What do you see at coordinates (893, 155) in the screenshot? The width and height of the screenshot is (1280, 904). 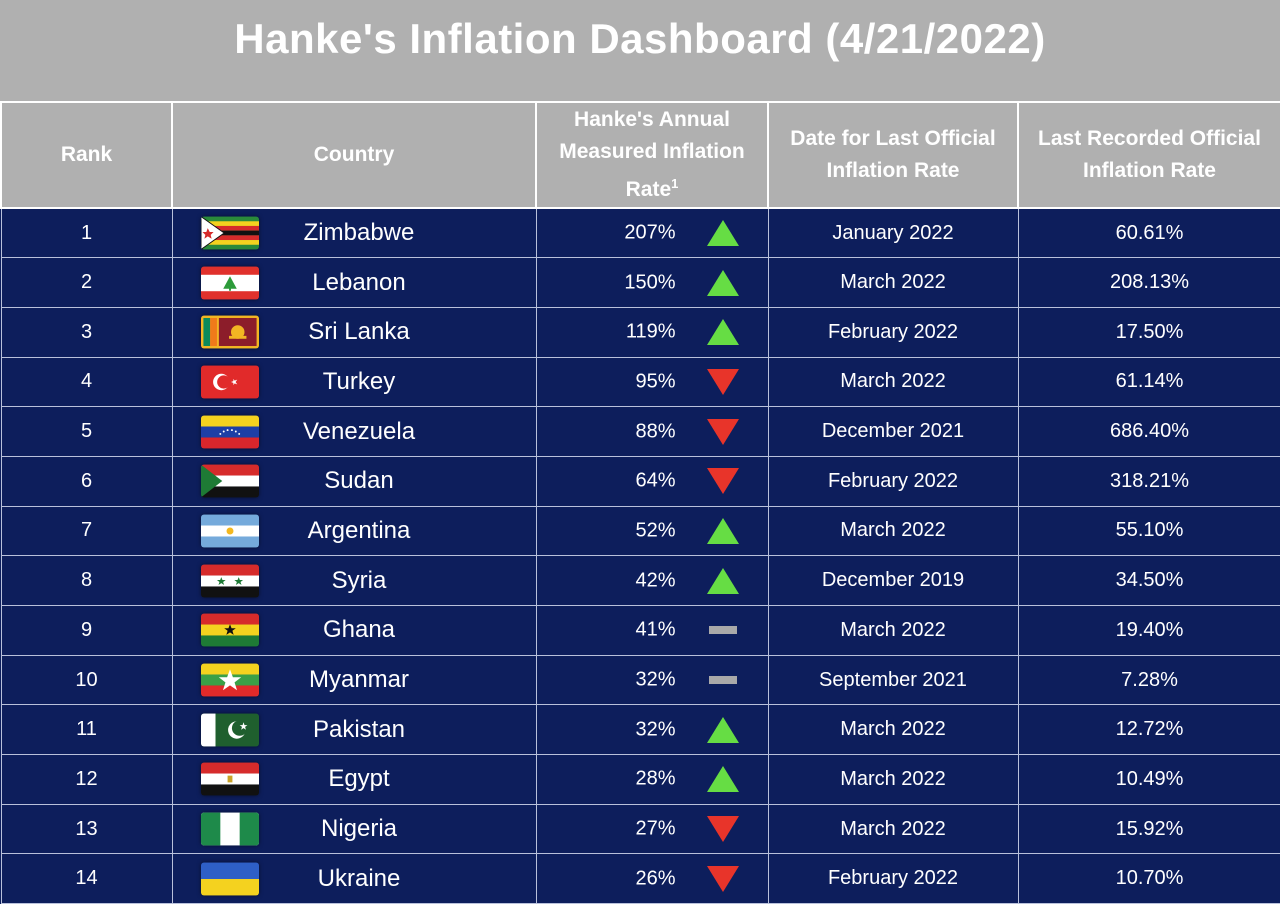 I see `header-official-date: Date for Last Official Inflation Rate` at bounding box center [893, 155].